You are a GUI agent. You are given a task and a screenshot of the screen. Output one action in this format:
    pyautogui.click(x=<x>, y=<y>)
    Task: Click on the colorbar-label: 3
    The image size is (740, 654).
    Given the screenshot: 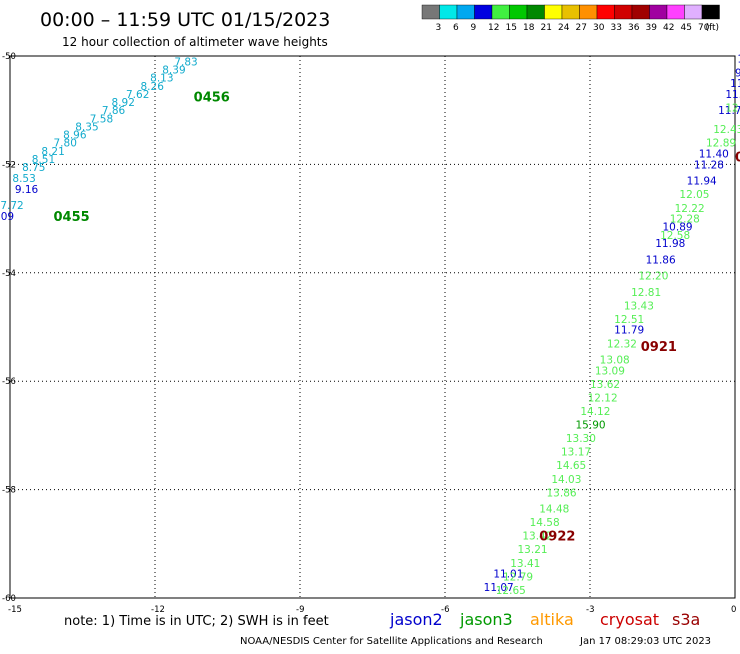 What is the action you would take?
    pyautogui.click(x=439, y=28)
    